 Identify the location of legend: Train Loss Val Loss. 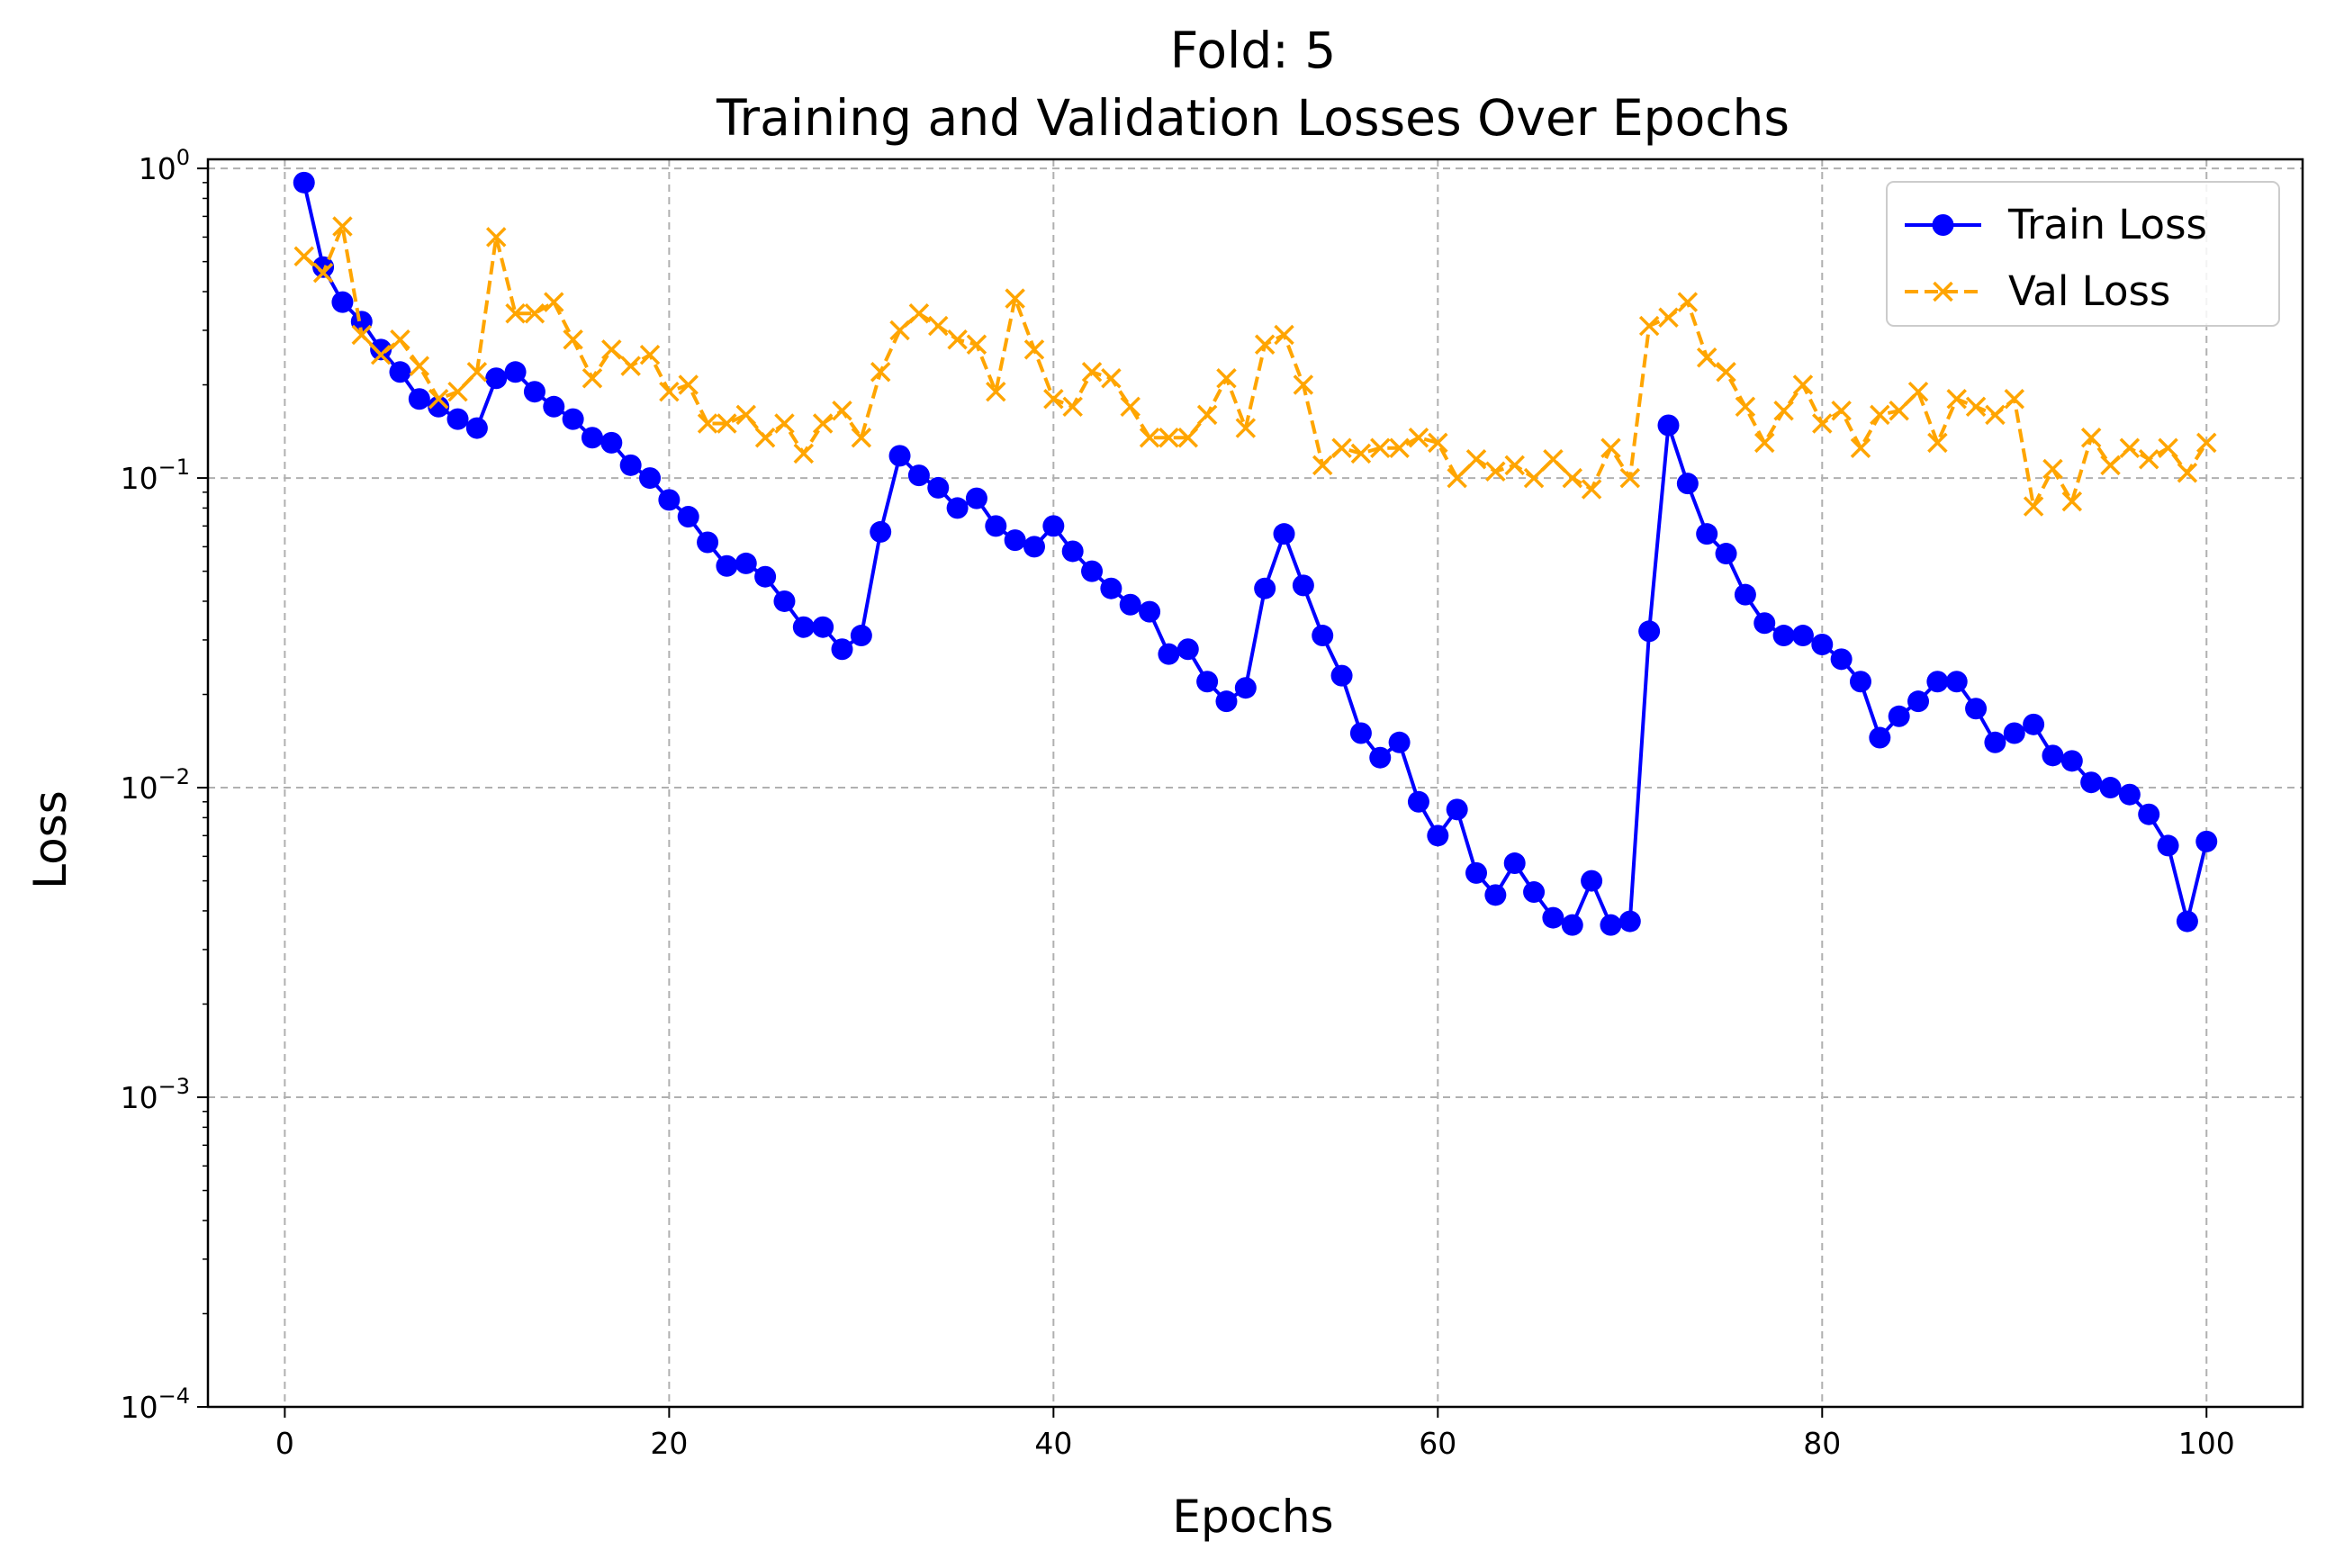
(2083, 254).